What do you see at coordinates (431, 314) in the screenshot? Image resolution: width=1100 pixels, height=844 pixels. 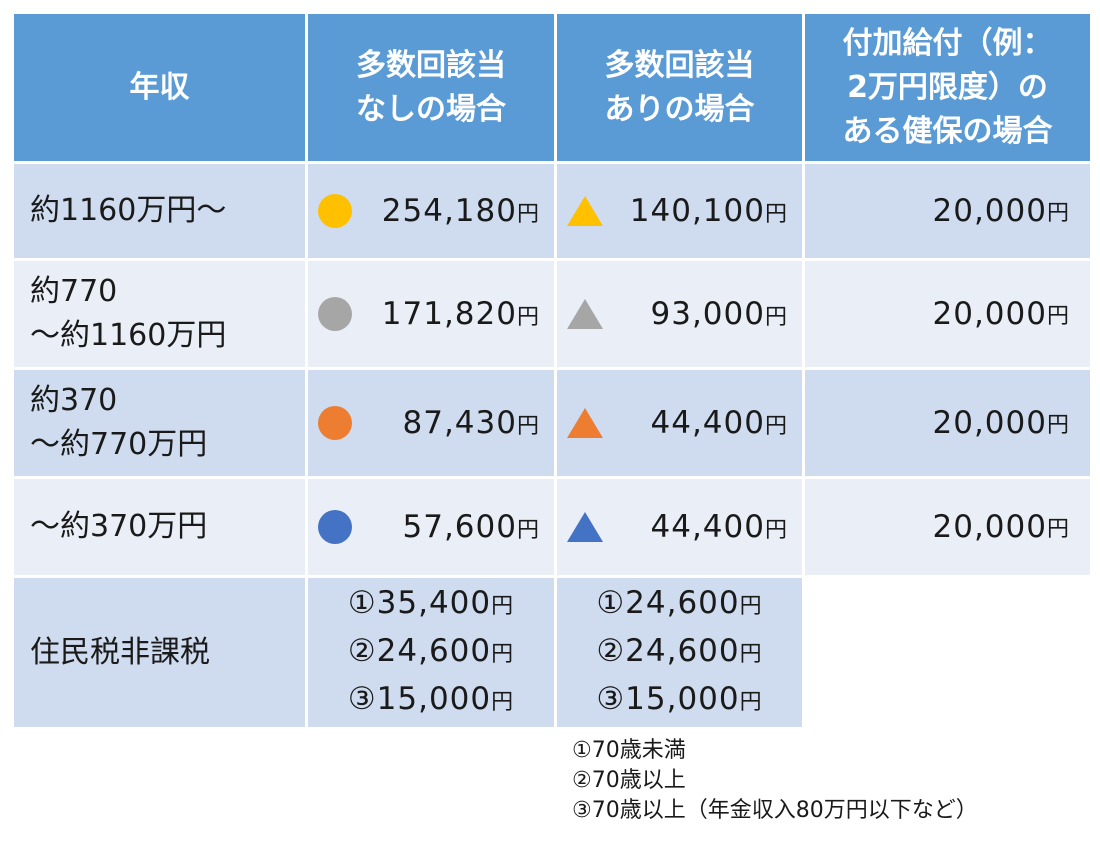 I see `row-no-multi-value: 171,820円` at bounding box center [431, 314].